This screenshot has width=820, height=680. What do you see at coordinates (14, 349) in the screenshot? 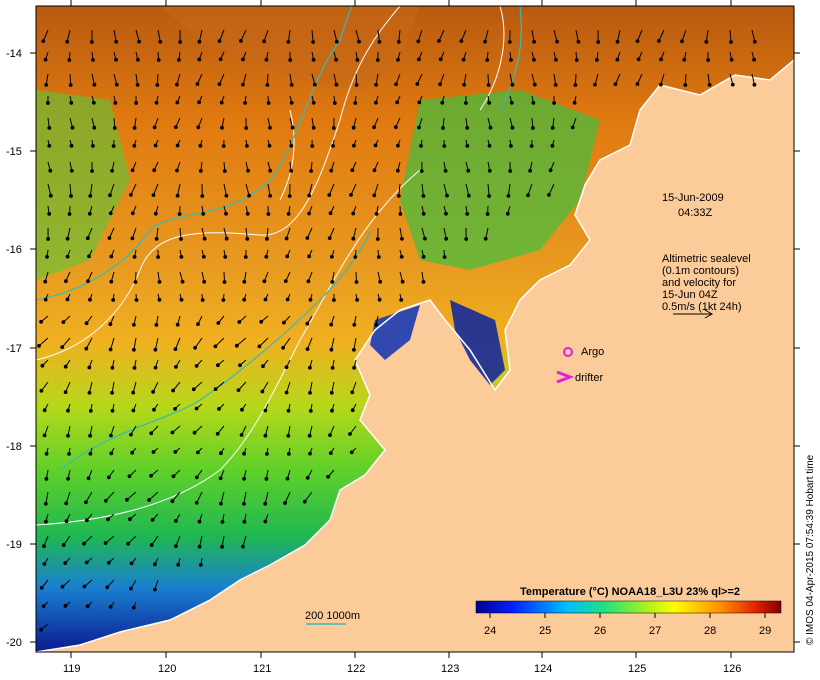
I see `lat-label: -17` at bounding box center [14, 349].